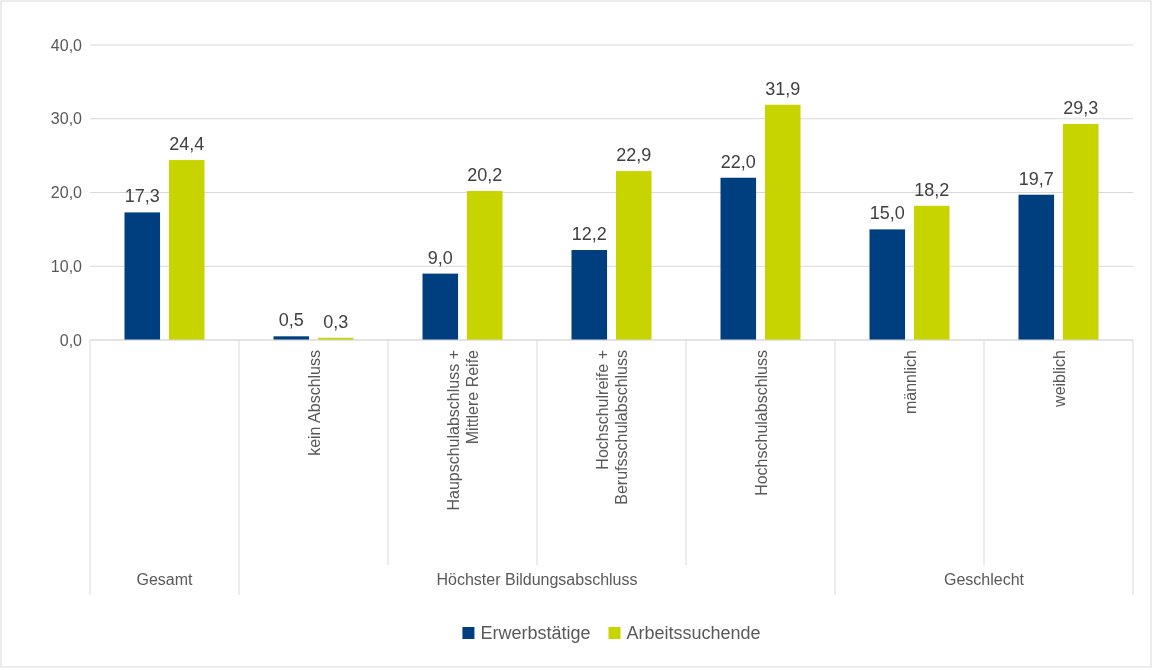 The height and width of the screenshot is (670, 1154). I want to click on y-tick-label: 0,0, so click(71, 340).